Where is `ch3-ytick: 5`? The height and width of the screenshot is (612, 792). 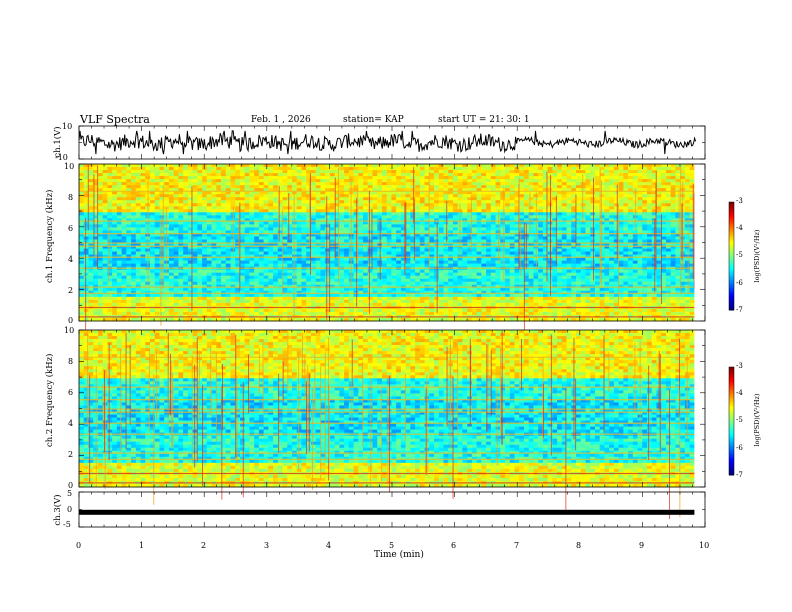
ch3-ytick: 5 is located at coordinates (70, 493).